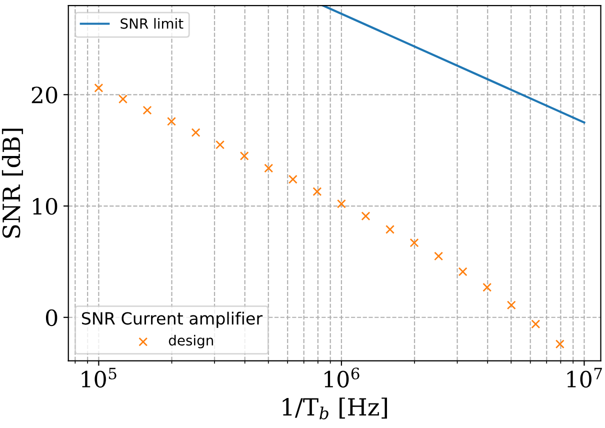 The image size is (605, 428). I want to click on x-tick-label: 10$^{6}$, so click(342, 378).